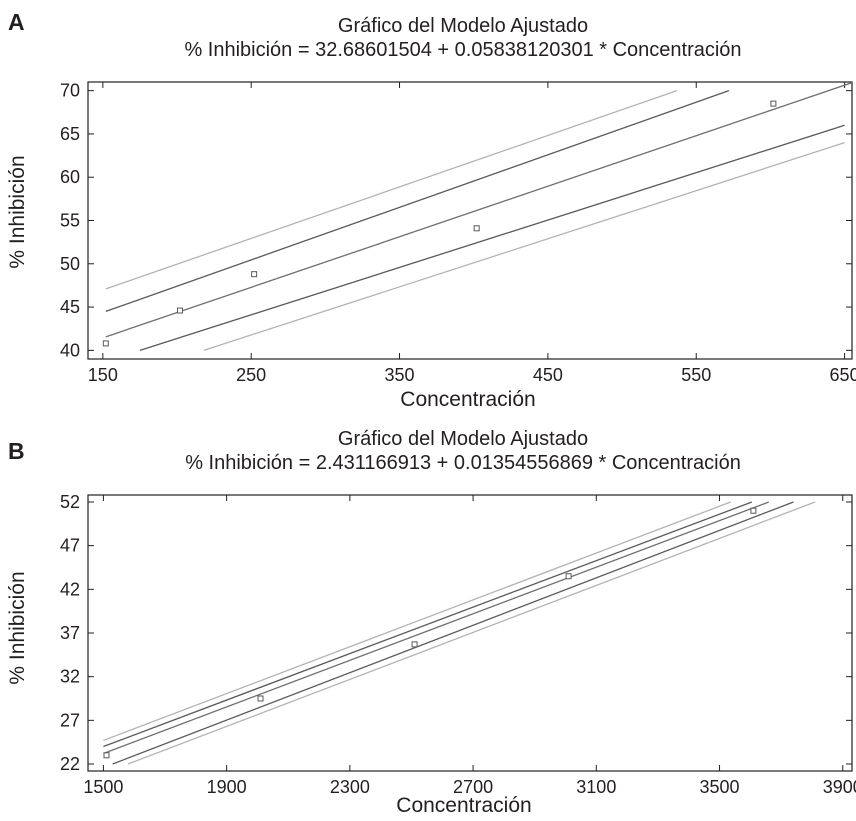 This screenshot has height=821, width=856. I want to click on panel-b-xtick-label: 2700, so click(473, 787).